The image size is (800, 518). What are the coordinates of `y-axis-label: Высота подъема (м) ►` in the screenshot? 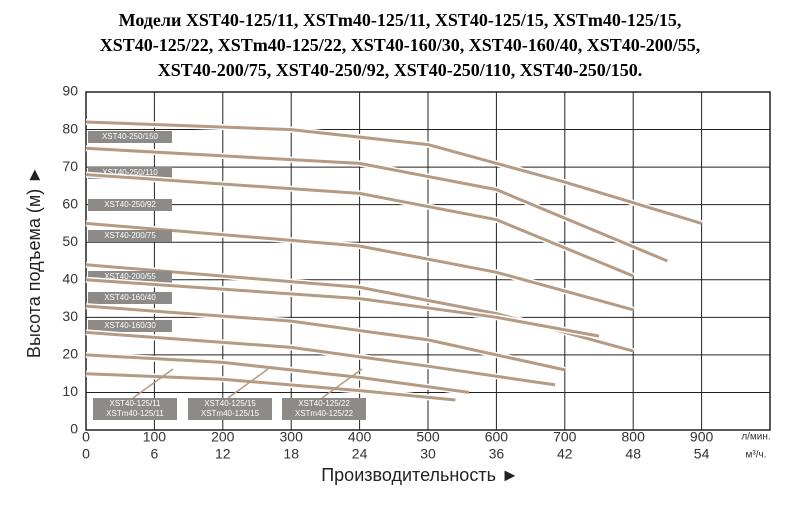 It's located at (34, 262).